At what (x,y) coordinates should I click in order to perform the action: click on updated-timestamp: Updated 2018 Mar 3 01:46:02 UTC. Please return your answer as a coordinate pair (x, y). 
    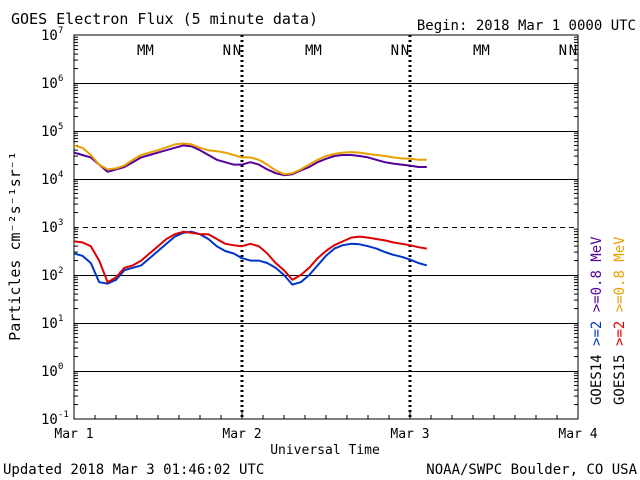
    Looking at the image, I should click on (133, 470).